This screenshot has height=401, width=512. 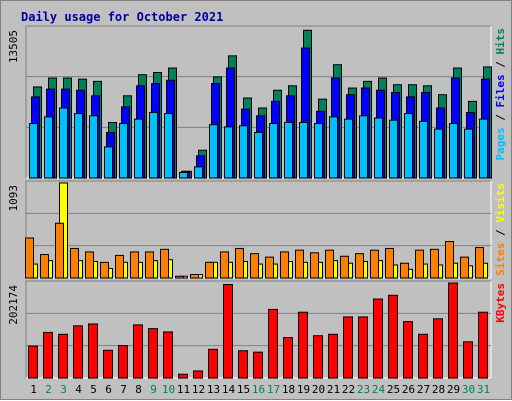 I want to click on x-tick-label: 25, so click(x=393, y=389).